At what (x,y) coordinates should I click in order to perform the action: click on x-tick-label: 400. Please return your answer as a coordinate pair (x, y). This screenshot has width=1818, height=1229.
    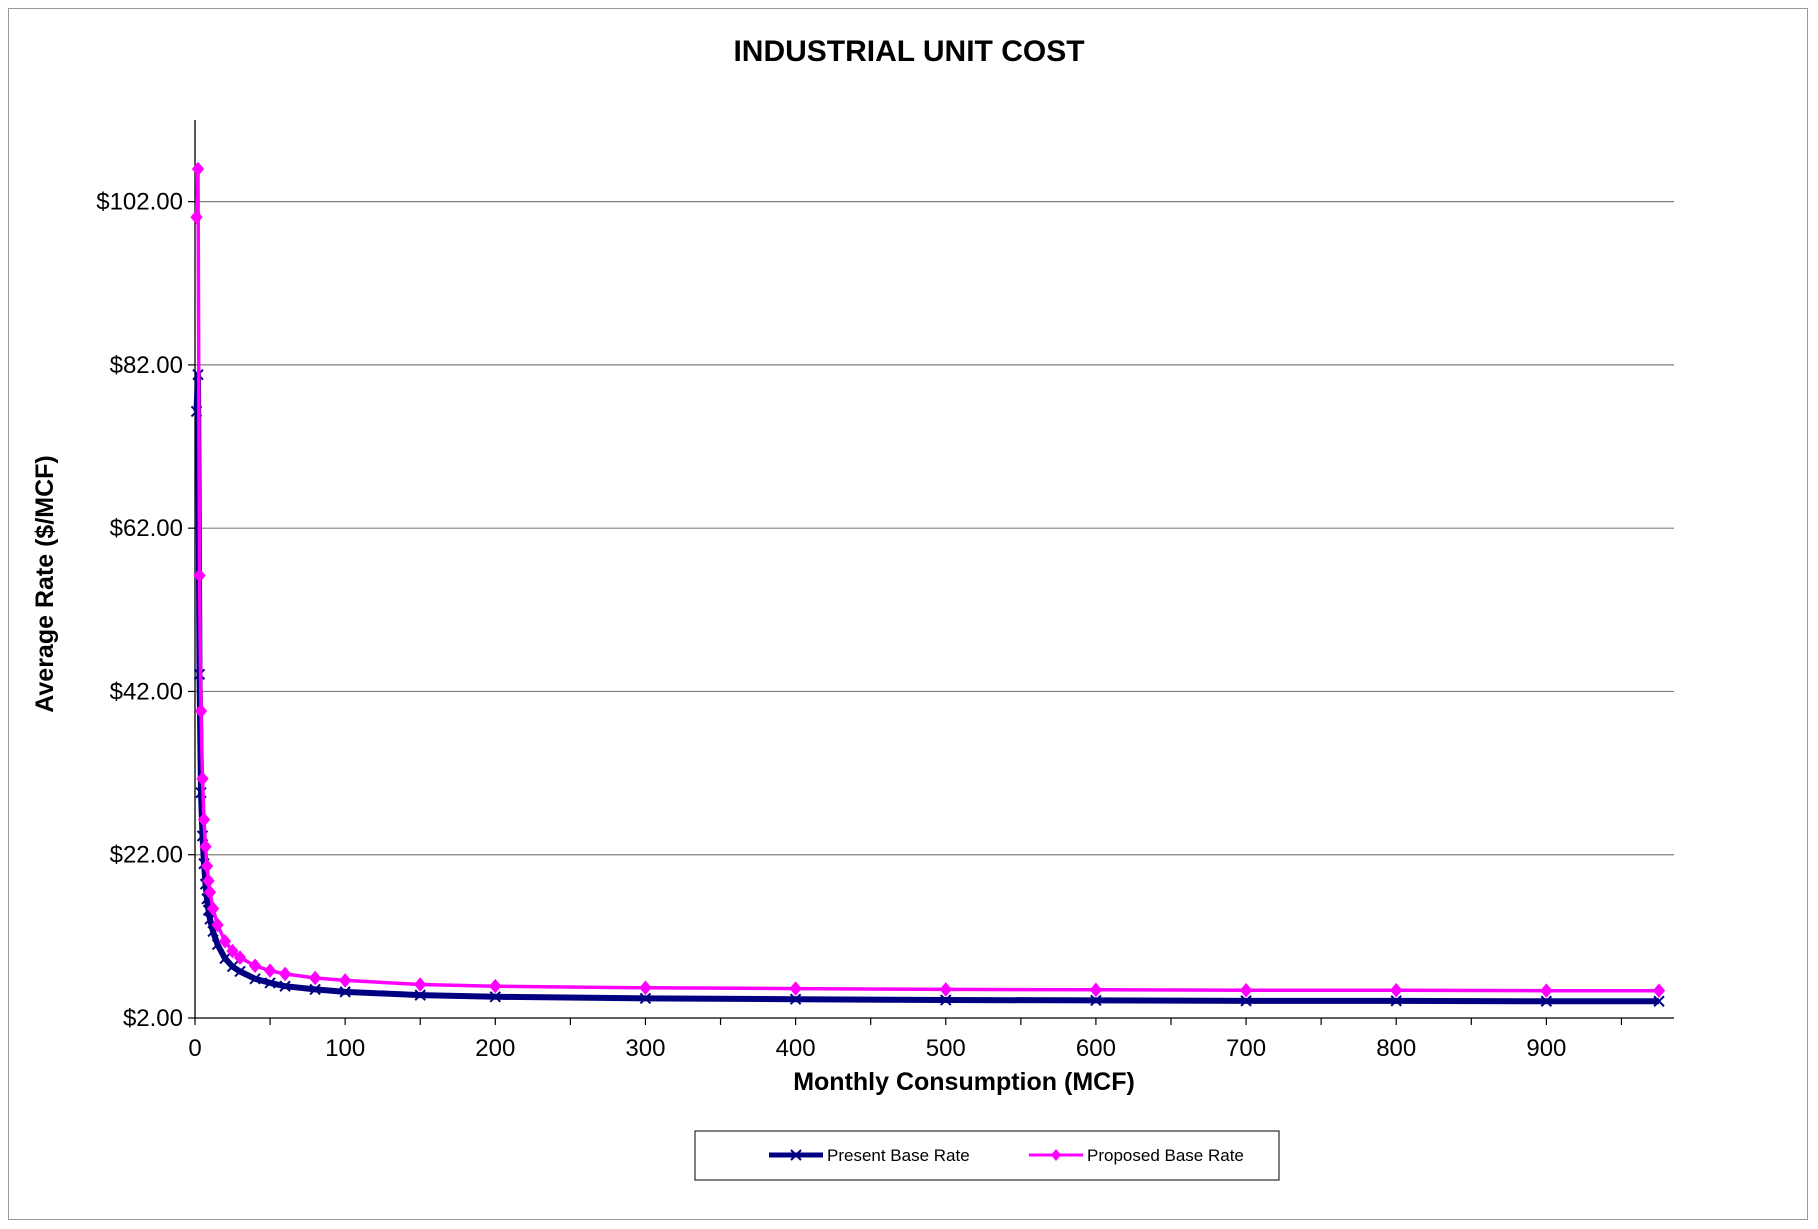
    Looking at the image, I should click on (796, 1048).